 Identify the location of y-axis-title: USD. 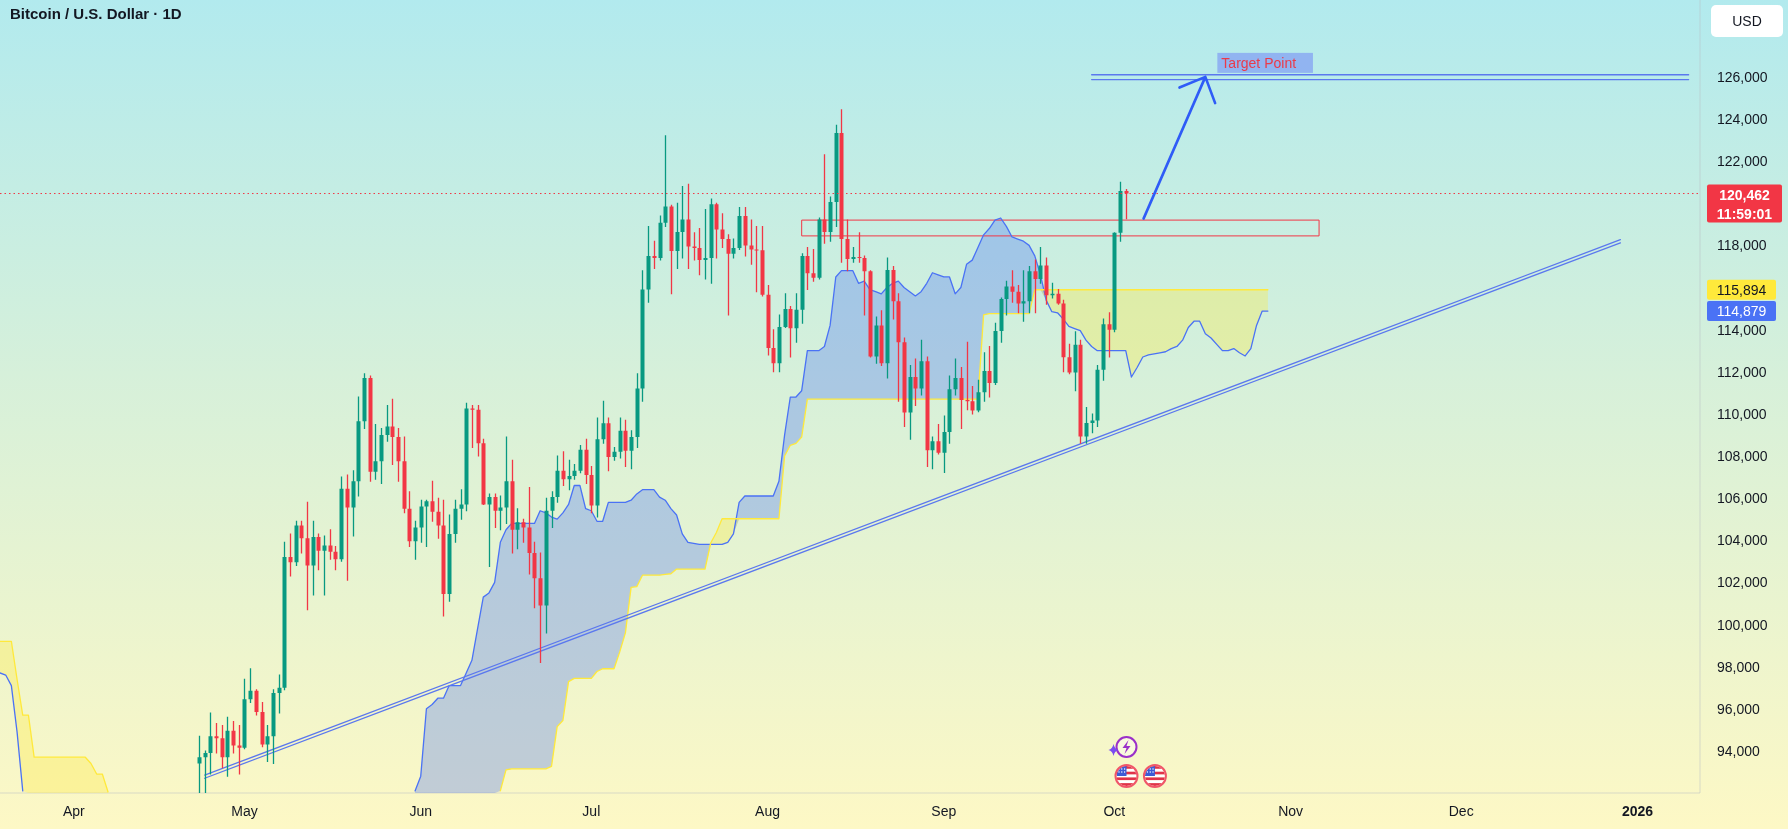
(1747, 21).